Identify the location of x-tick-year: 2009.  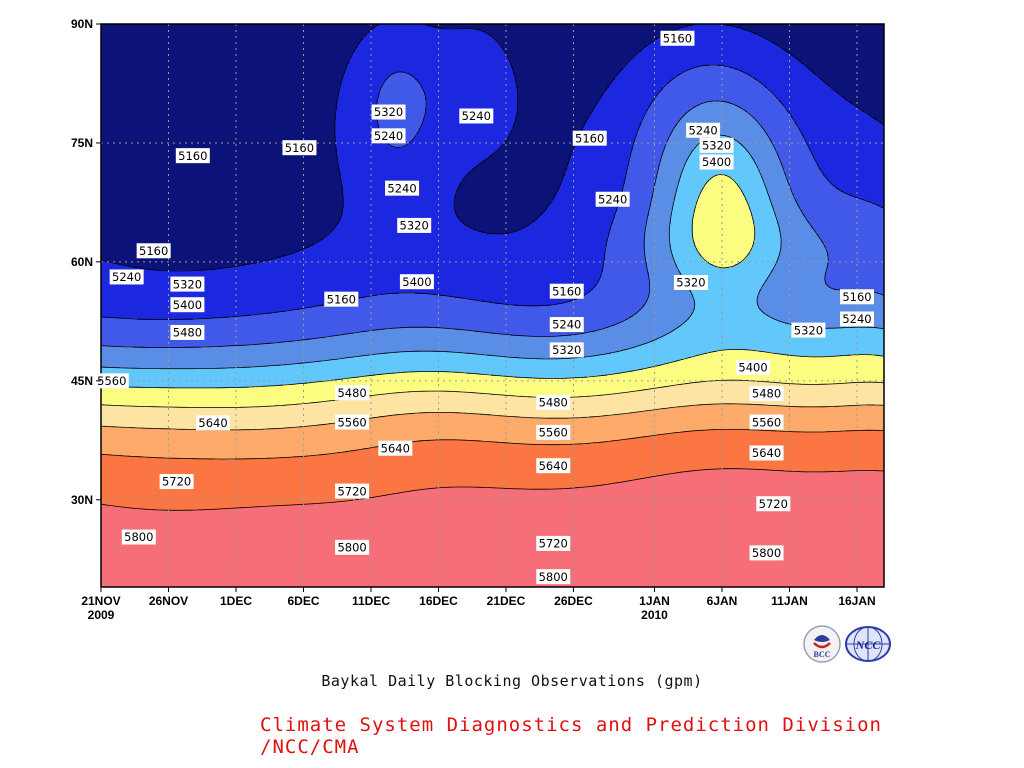
(101, 615).